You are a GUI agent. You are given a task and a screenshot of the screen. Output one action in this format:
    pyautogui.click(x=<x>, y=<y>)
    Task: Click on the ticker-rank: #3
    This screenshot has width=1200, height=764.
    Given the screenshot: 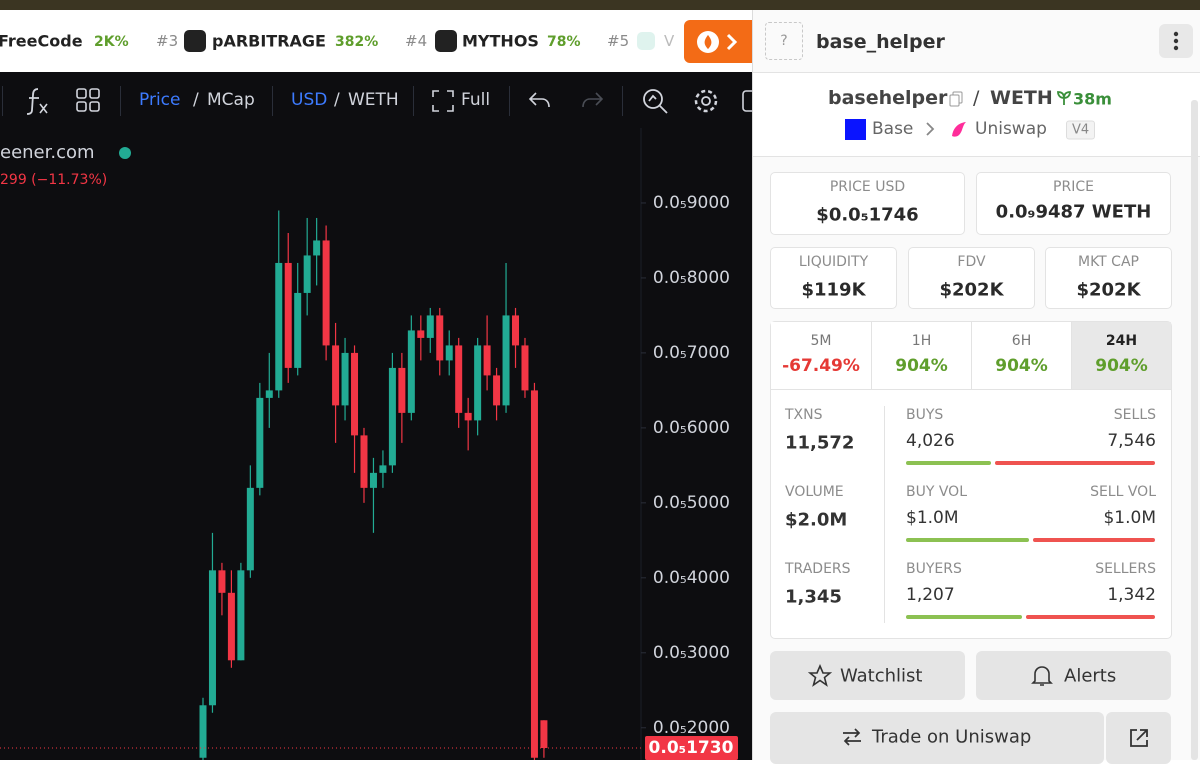 What is the action you would take?
    pyautogui.click(x=167, y=41)
    